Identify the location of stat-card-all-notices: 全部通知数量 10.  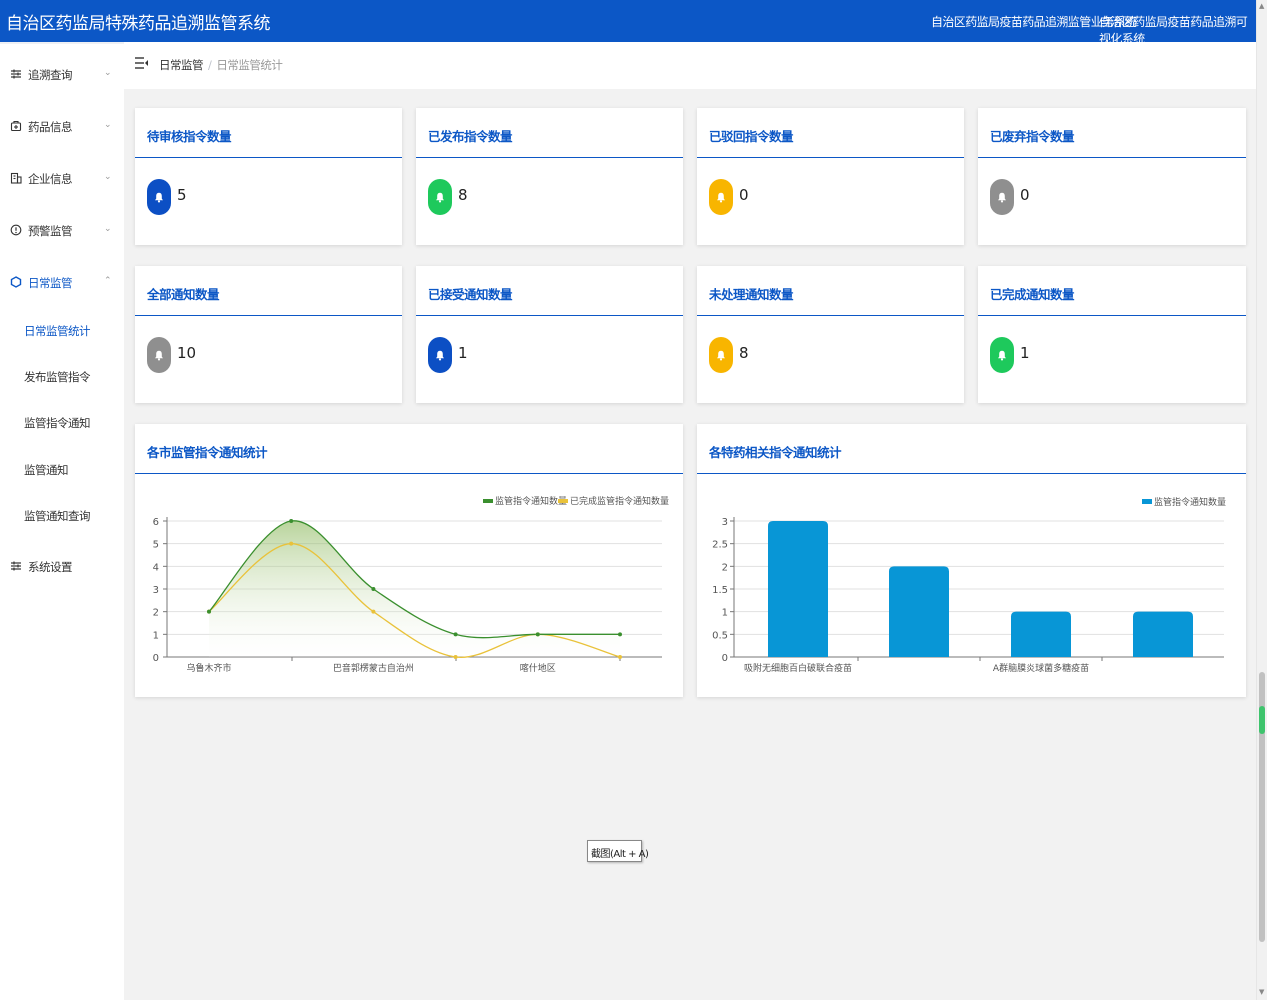
(268, 334).